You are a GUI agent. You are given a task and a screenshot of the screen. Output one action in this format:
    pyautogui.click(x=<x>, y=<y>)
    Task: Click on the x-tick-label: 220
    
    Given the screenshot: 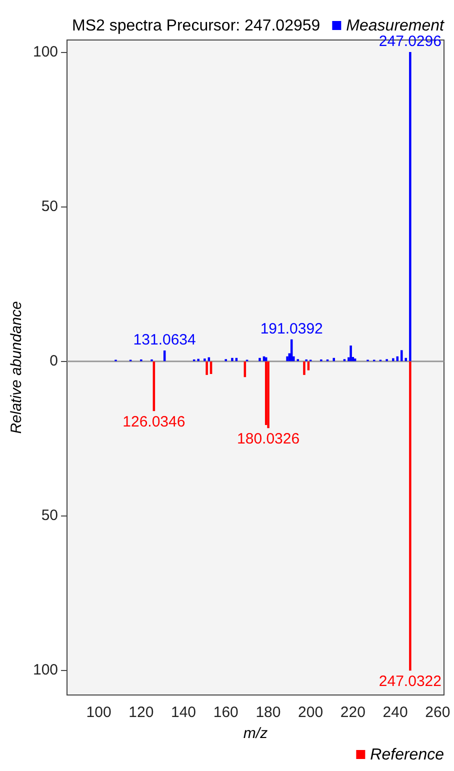 What is the action you would take?
    pyautogui.click(x=353, y=713)
    